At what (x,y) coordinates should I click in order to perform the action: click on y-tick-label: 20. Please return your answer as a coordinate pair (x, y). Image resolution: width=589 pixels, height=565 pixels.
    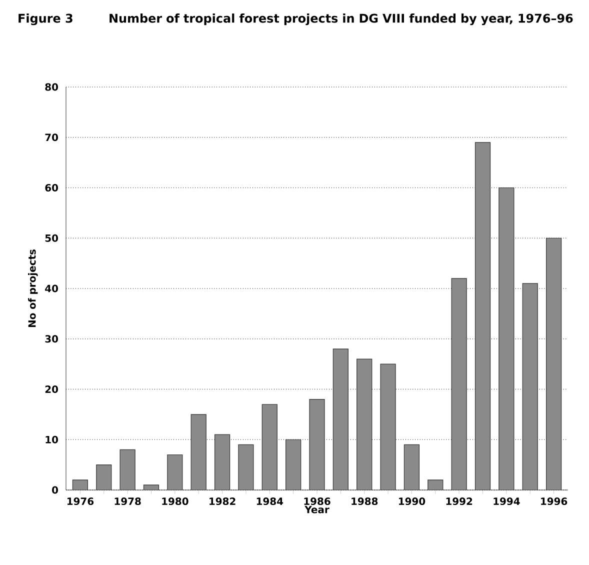
    Looking at the image, I should click on (51, 389).